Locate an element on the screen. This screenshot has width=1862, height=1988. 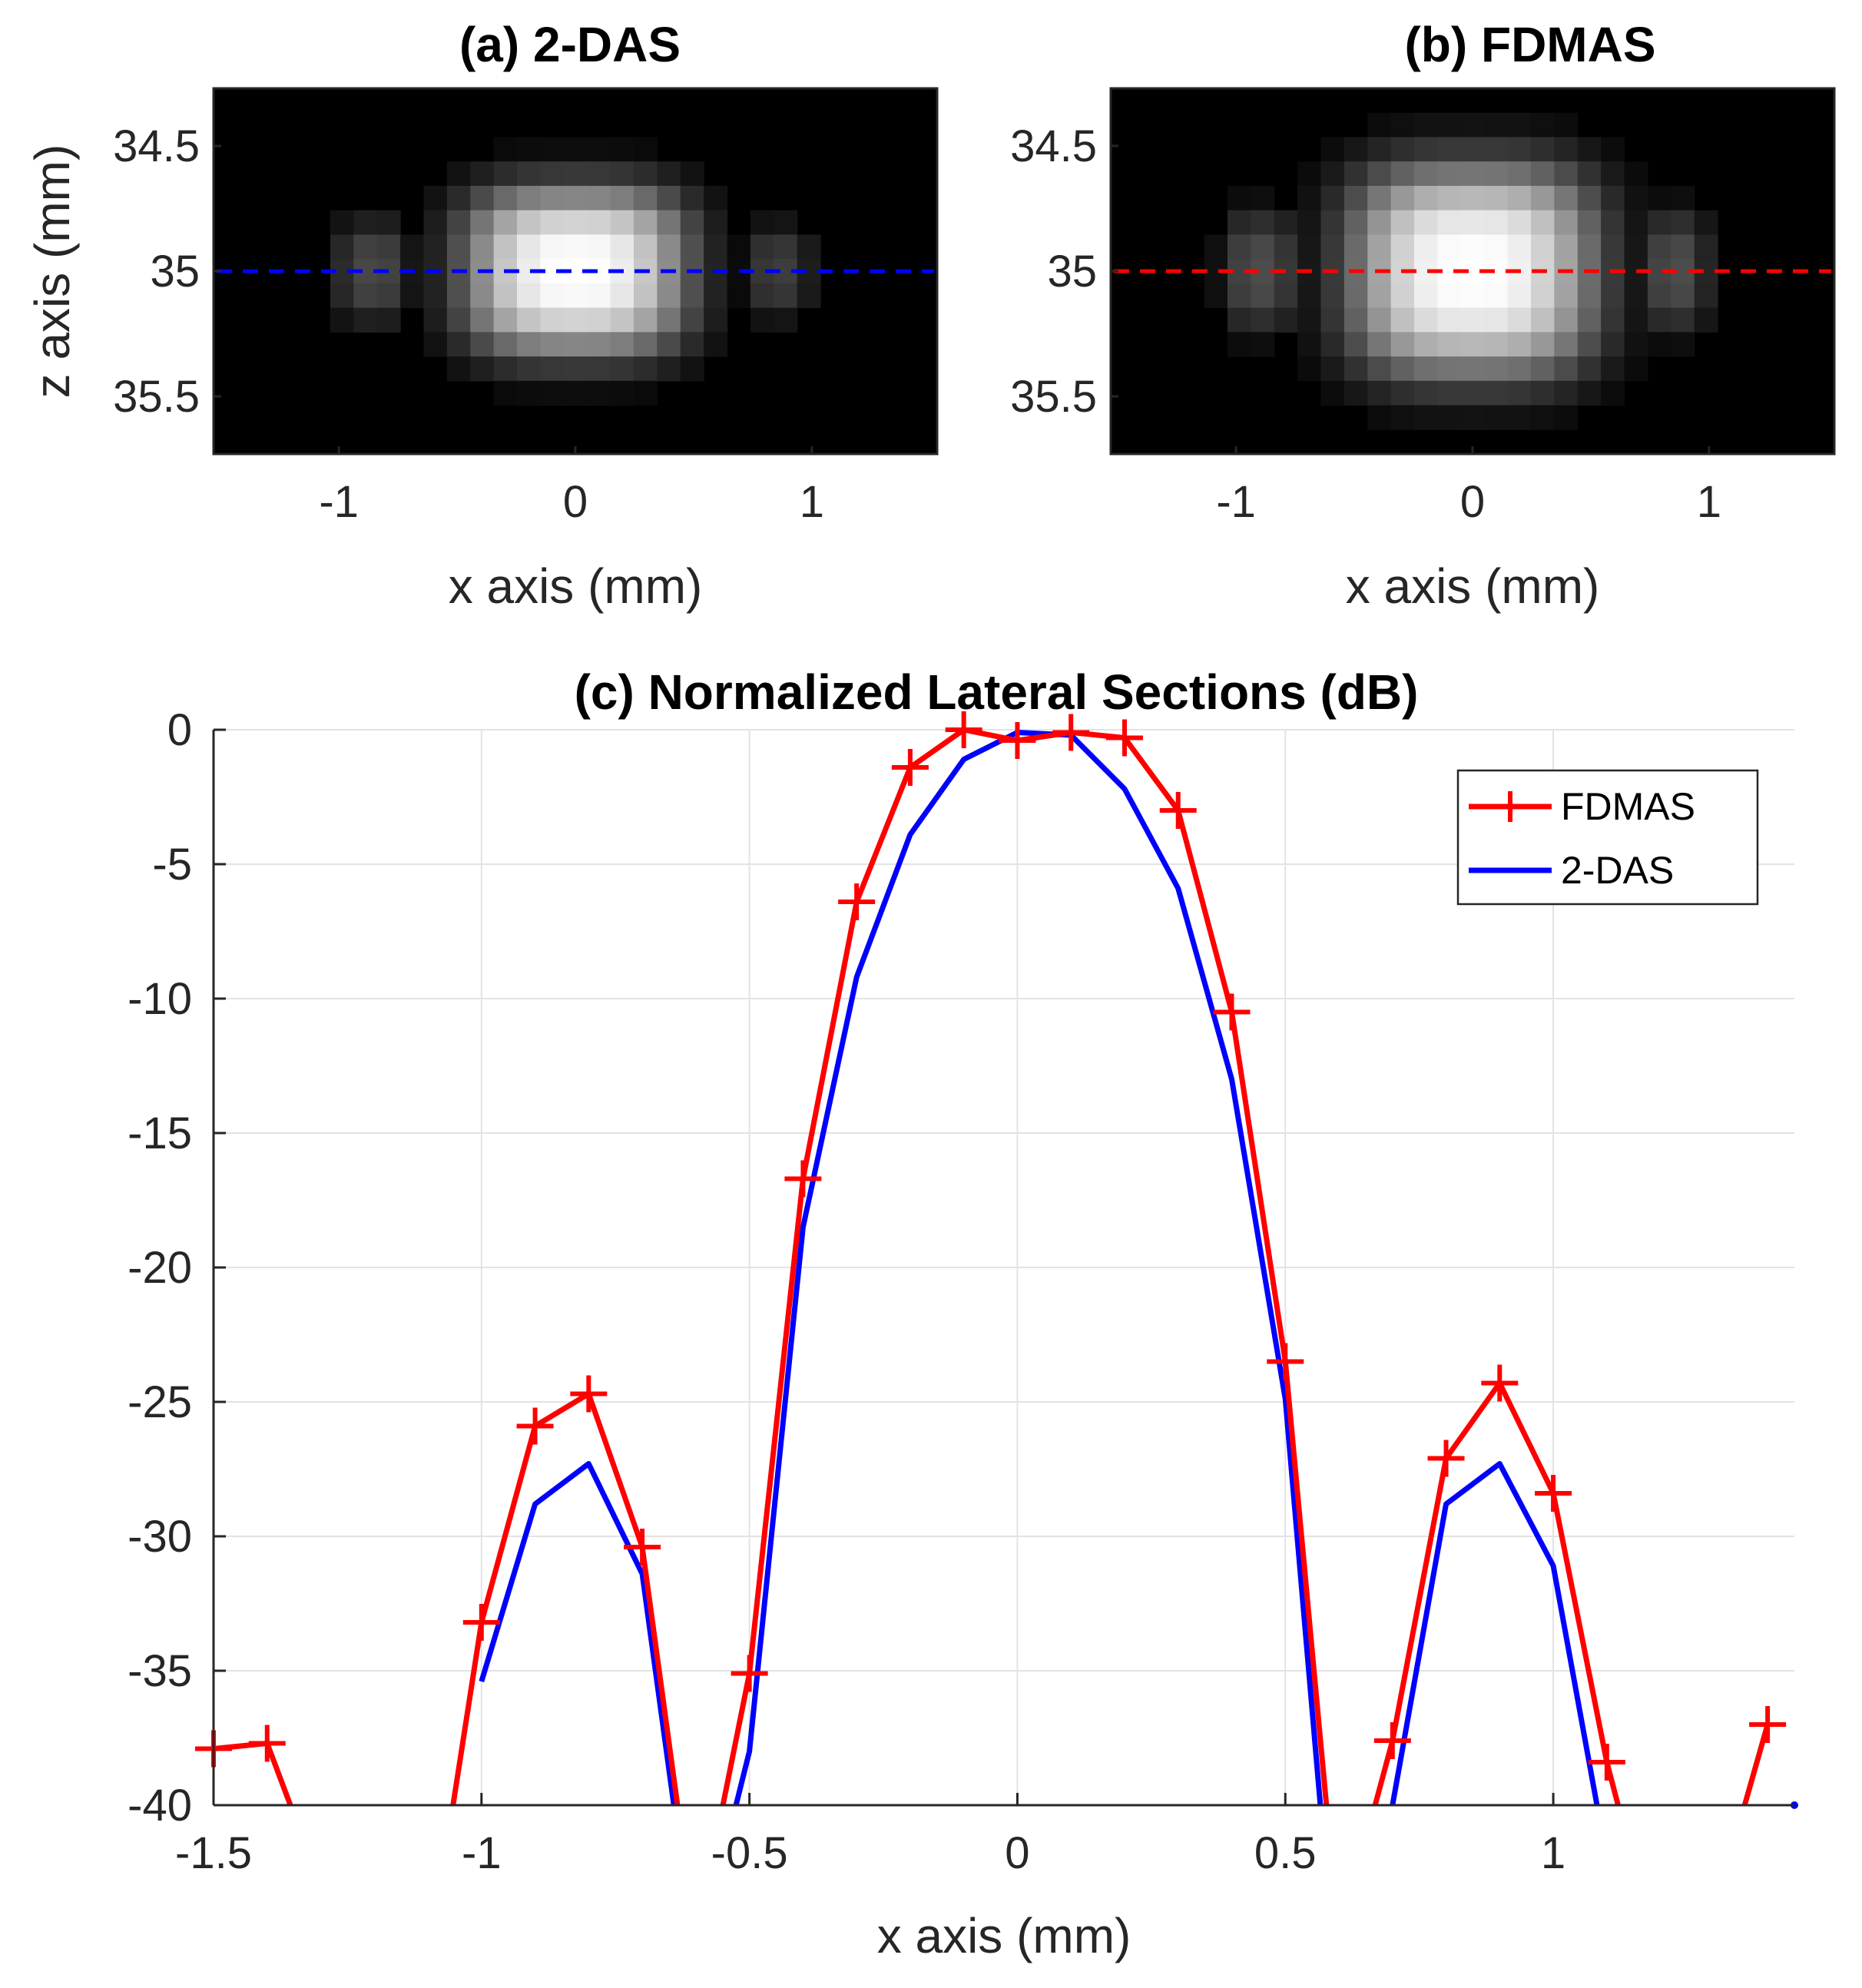
panel-c-xtick-label: 0 is located at coordinates (1017, 1853).